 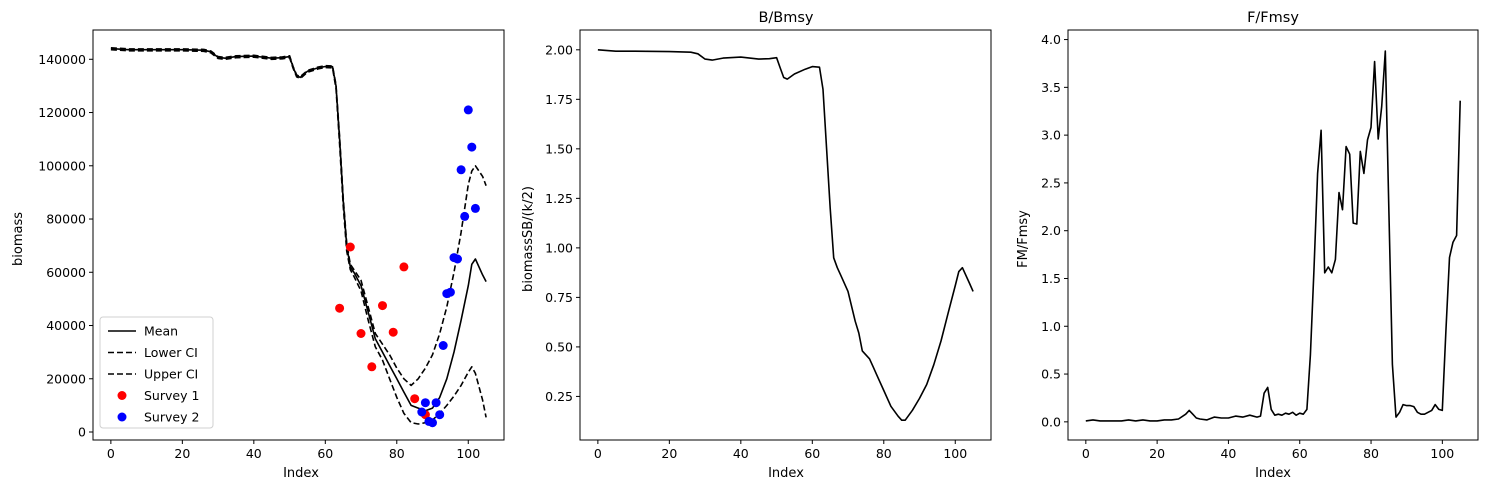 I want to click on y-tick-label: 1.5, so click(x=1051, y=278).